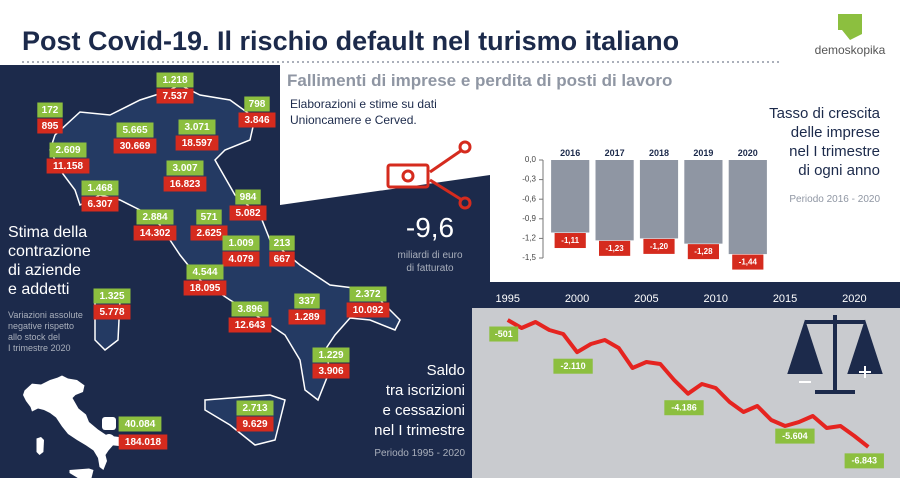 This screenshot has width=900, height=478. I want to click on map-note: I trimestre 2020, so click(39, 348).